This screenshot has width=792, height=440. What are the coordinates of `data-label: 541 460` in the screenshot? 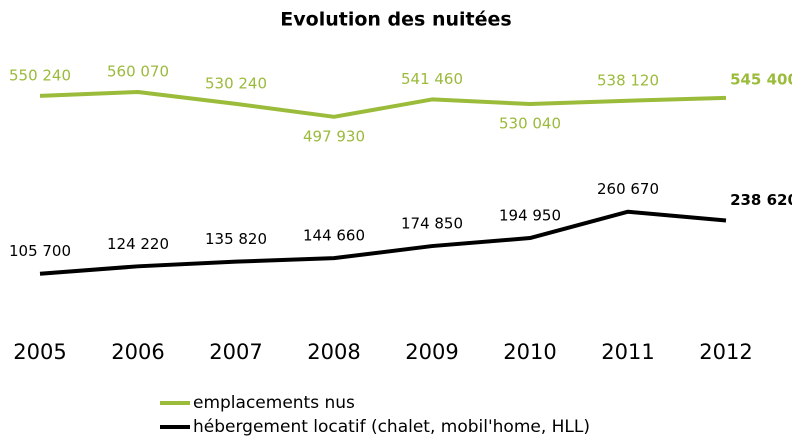 It's located at (432, 79).